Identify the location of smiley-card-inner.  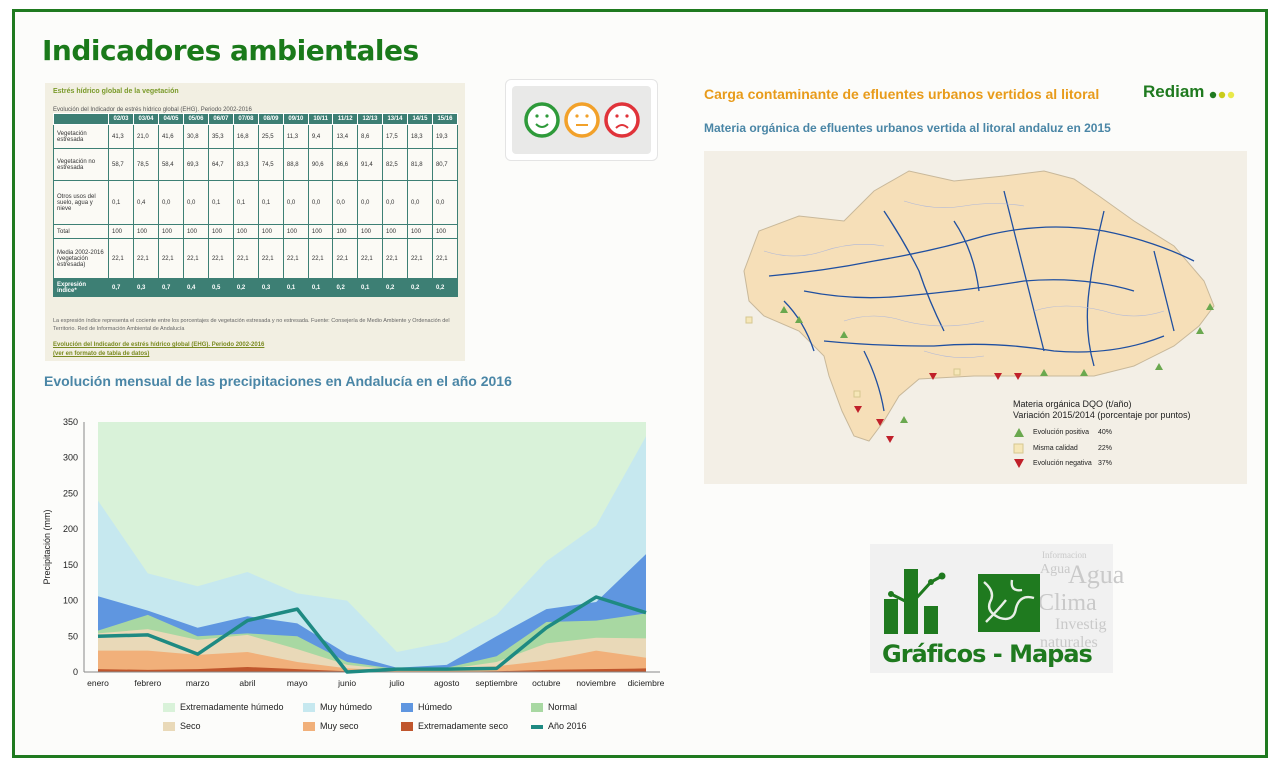
(581, 120).